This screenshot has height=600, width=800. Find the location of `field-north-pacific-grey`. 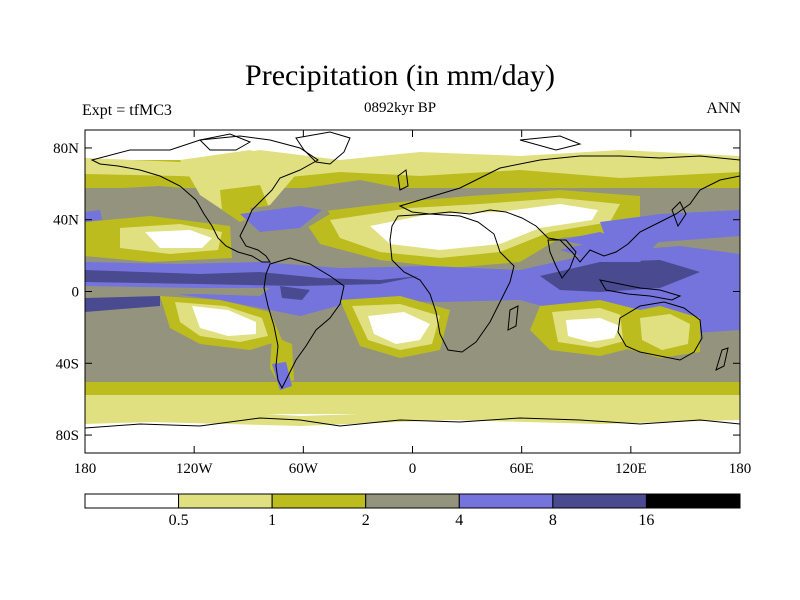

field-north-pacific-grey is located at coordinates (157, 199).